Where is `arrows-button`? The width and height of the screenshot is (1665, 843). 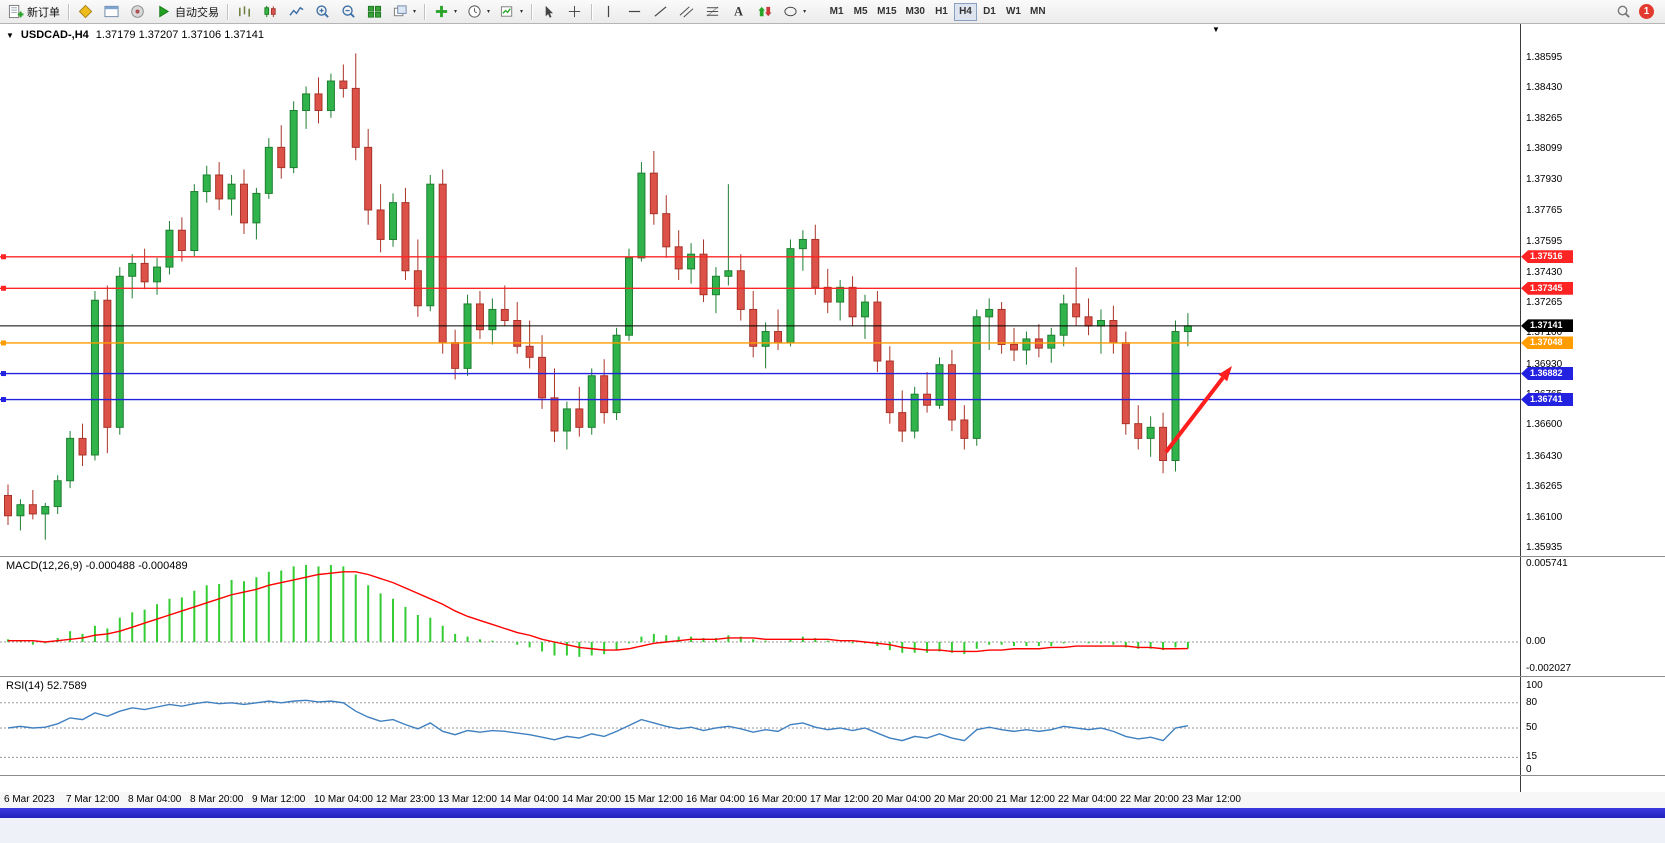
arrows-button is located at coordinates (764, 11).